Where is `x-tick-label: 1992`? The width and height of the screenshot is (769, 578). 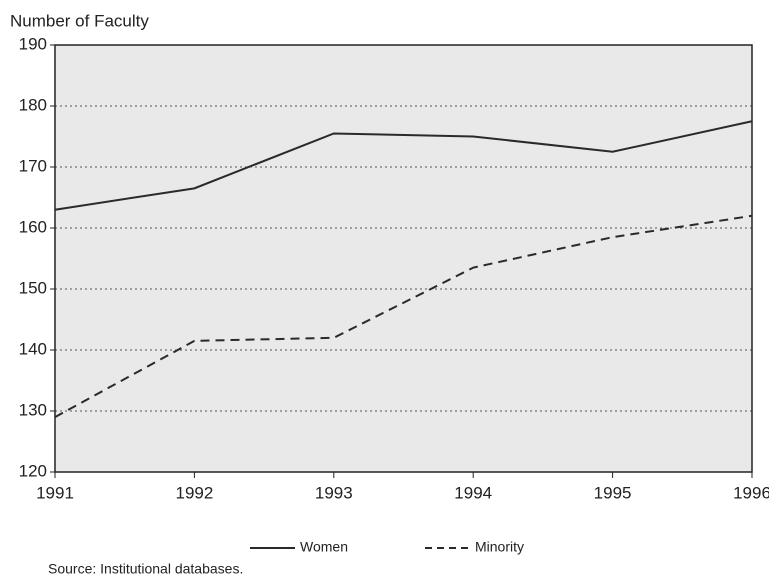 x-tick-label: 1992 is located at coordinates (194, 492).